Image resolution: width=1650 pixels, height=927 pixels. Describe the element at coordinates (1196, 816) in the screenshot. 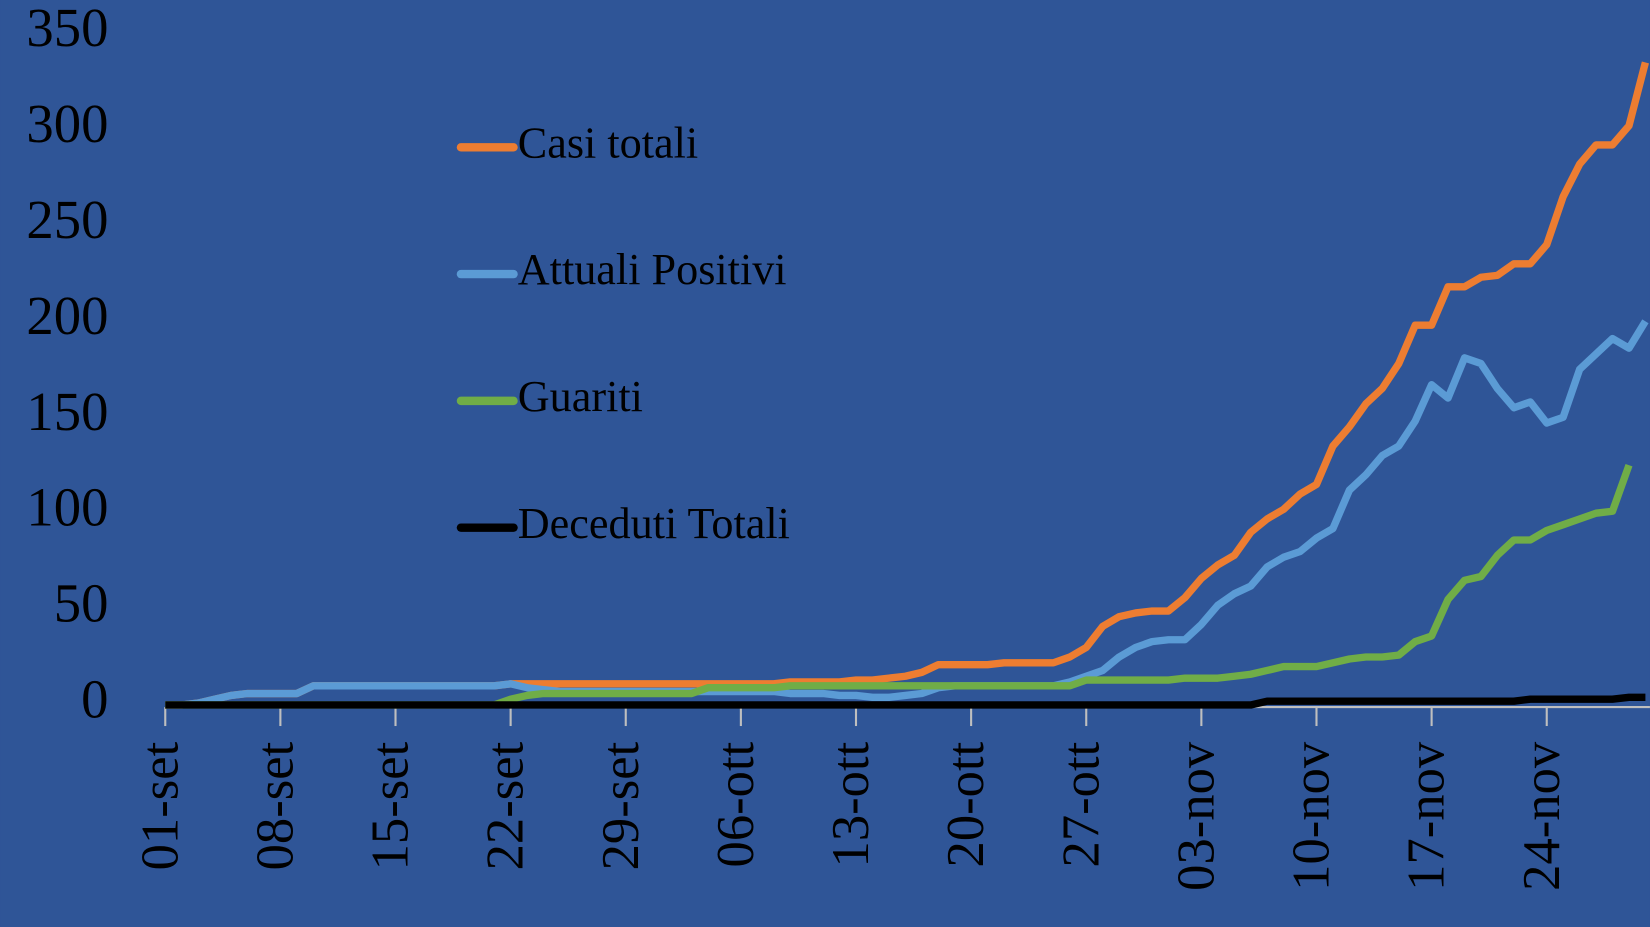

I see `x-tick-label: 03-nov` at that location.